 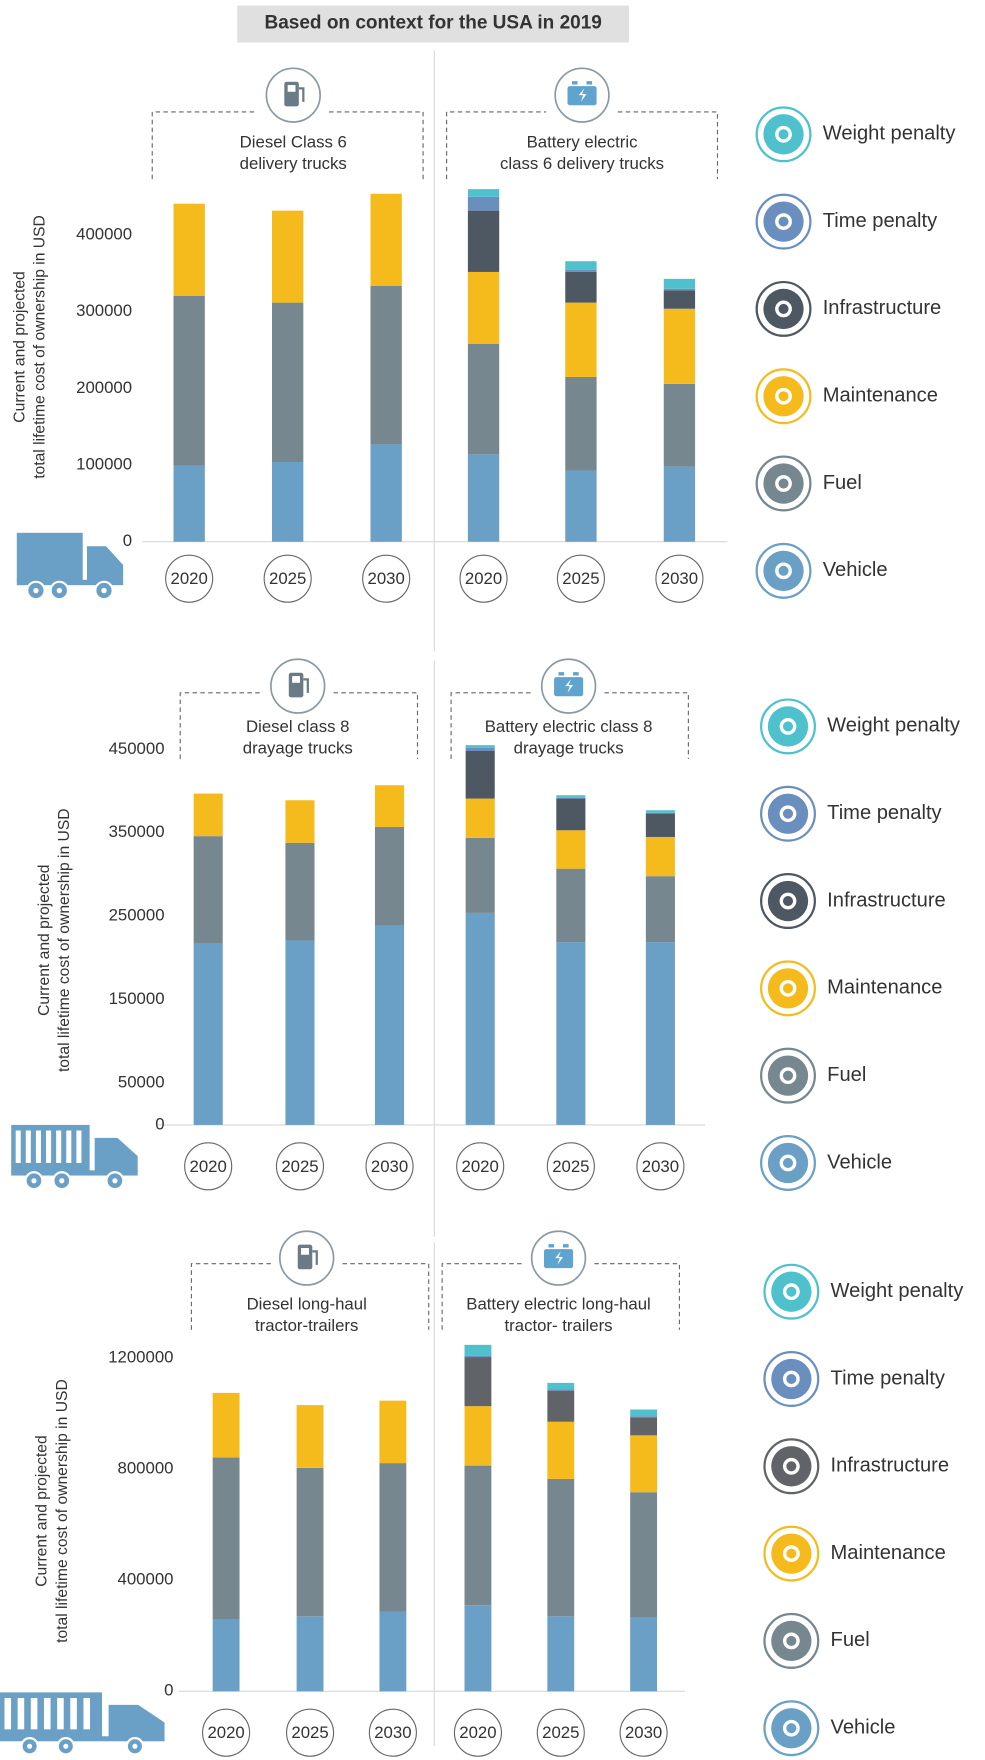 I want to click on legend-label: Fuel, so click(x=846, y=1075).